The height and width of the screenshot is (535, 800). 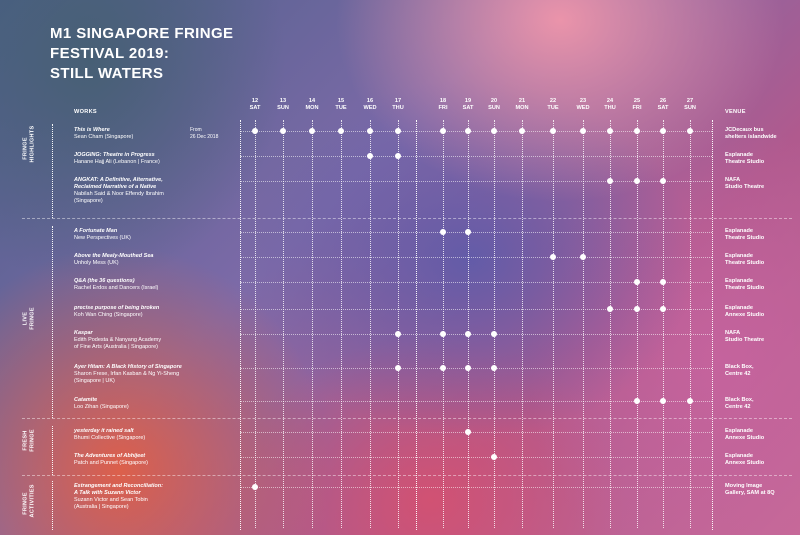 What do you see at coordinates (735, 112) in the screenshot?
I see `venue-header: VENUE` at bounding box center [735, 112].